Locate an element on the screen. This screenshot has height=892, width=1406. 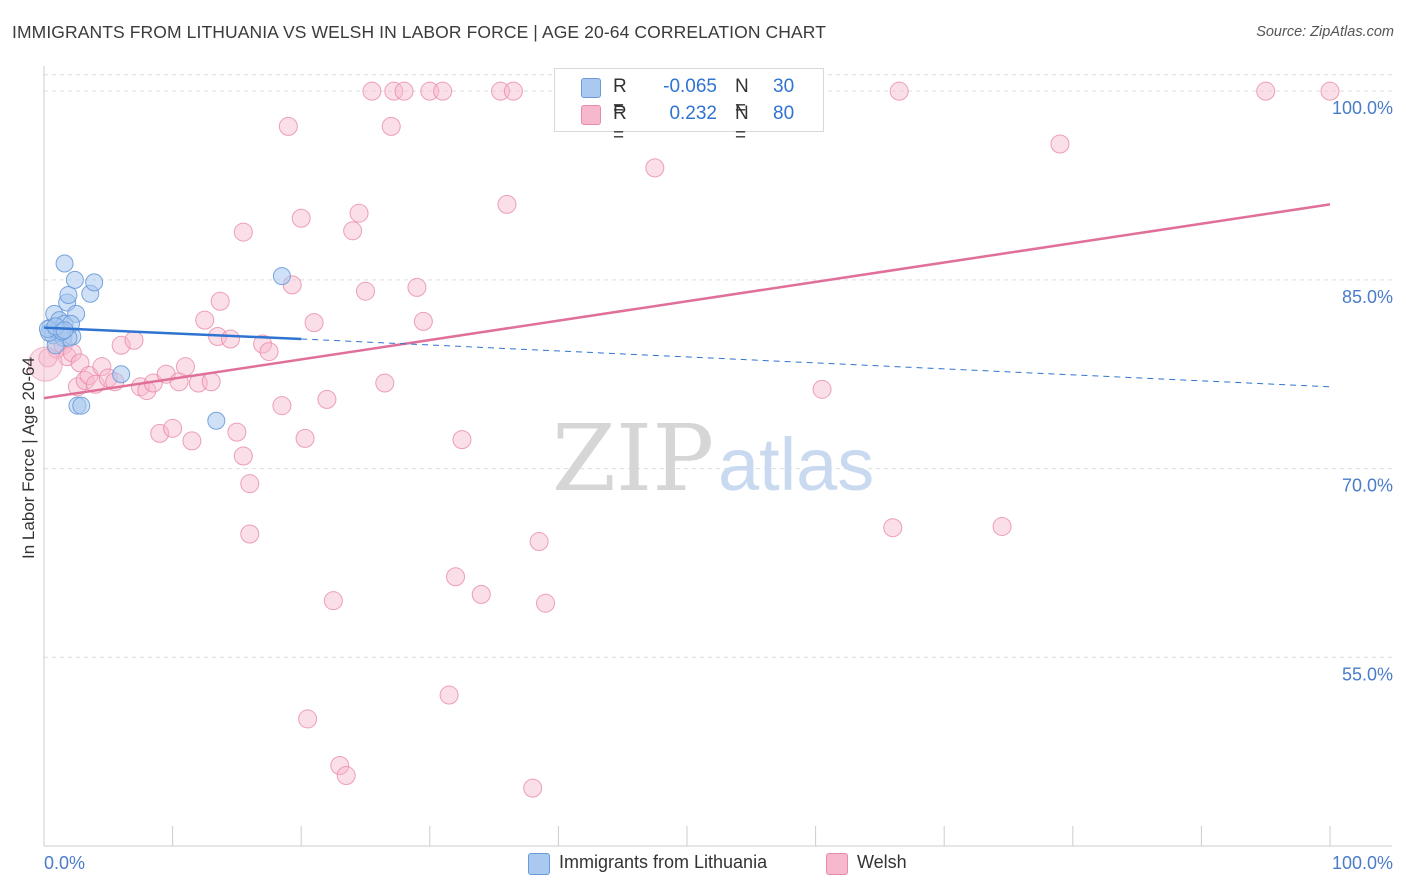
bottom-legend-label-lithuania: Immigrants from Lithuania is located at coordinates (663, 862).